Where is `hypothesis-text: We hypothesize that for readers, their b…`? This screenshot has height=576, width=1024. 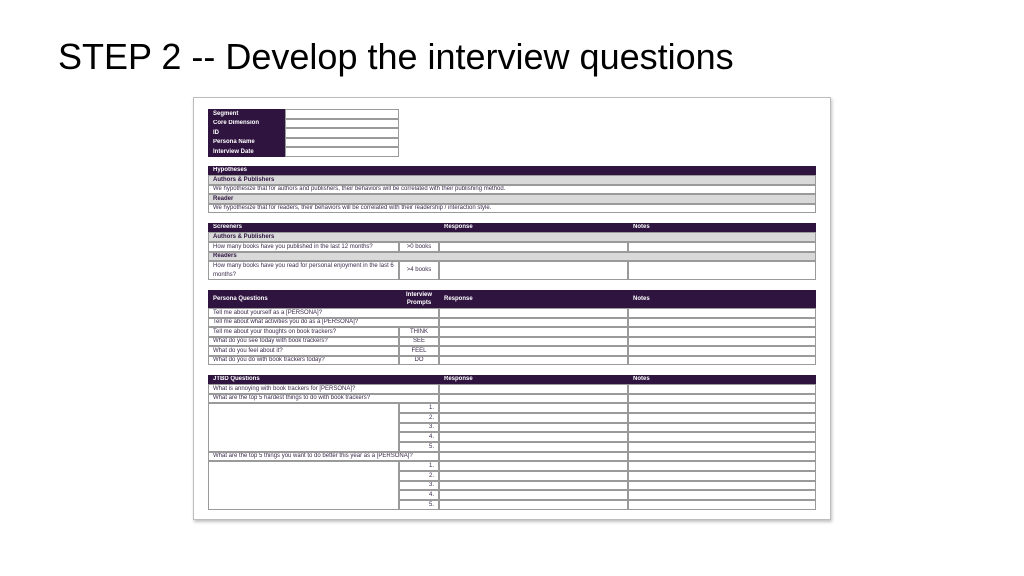
hypothesis-text: We hypothesize that for readers, their b… is located at coordinates (512, 208).